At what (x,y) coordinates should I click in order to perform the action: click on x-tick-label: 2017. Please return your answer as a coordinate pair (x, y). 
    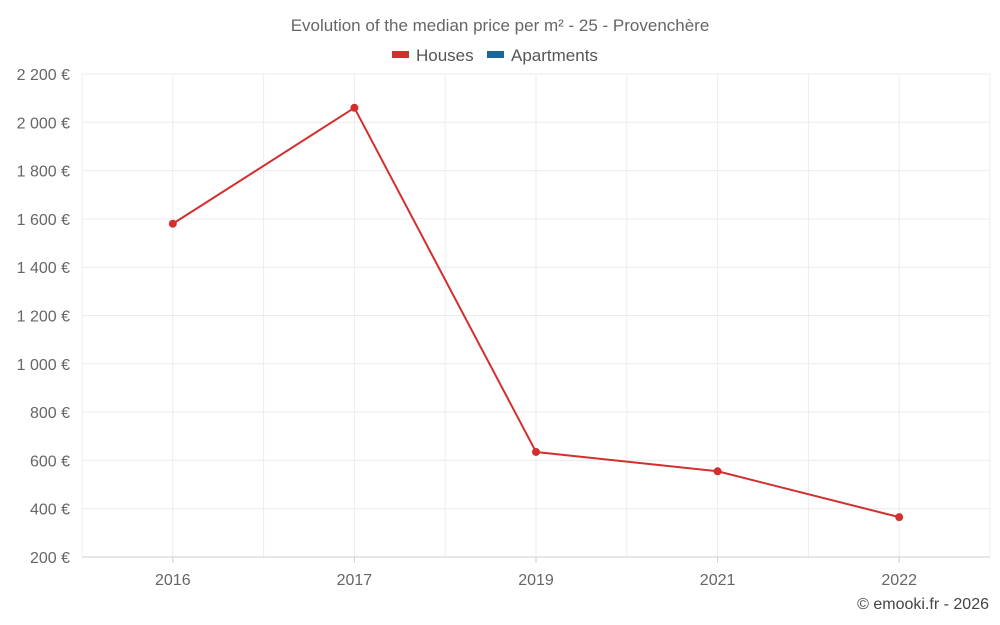
    Looking at the image, I should click on (355, 580).